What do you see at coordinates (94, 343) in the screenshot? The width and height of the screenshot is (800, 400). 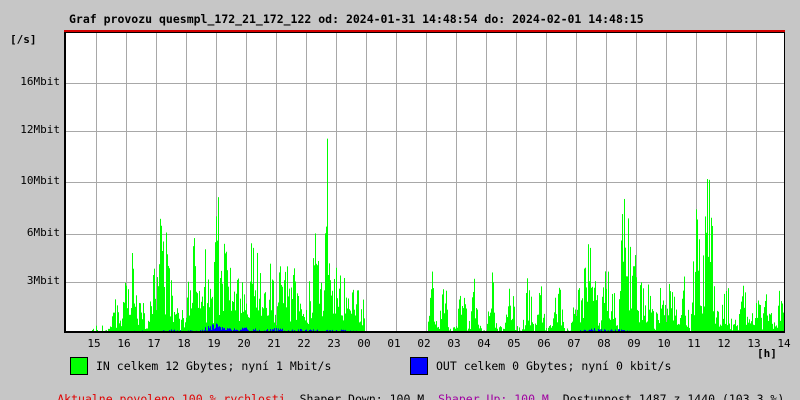 I see `x-axis-tick-15: 15` at bounding box center [94, 343].